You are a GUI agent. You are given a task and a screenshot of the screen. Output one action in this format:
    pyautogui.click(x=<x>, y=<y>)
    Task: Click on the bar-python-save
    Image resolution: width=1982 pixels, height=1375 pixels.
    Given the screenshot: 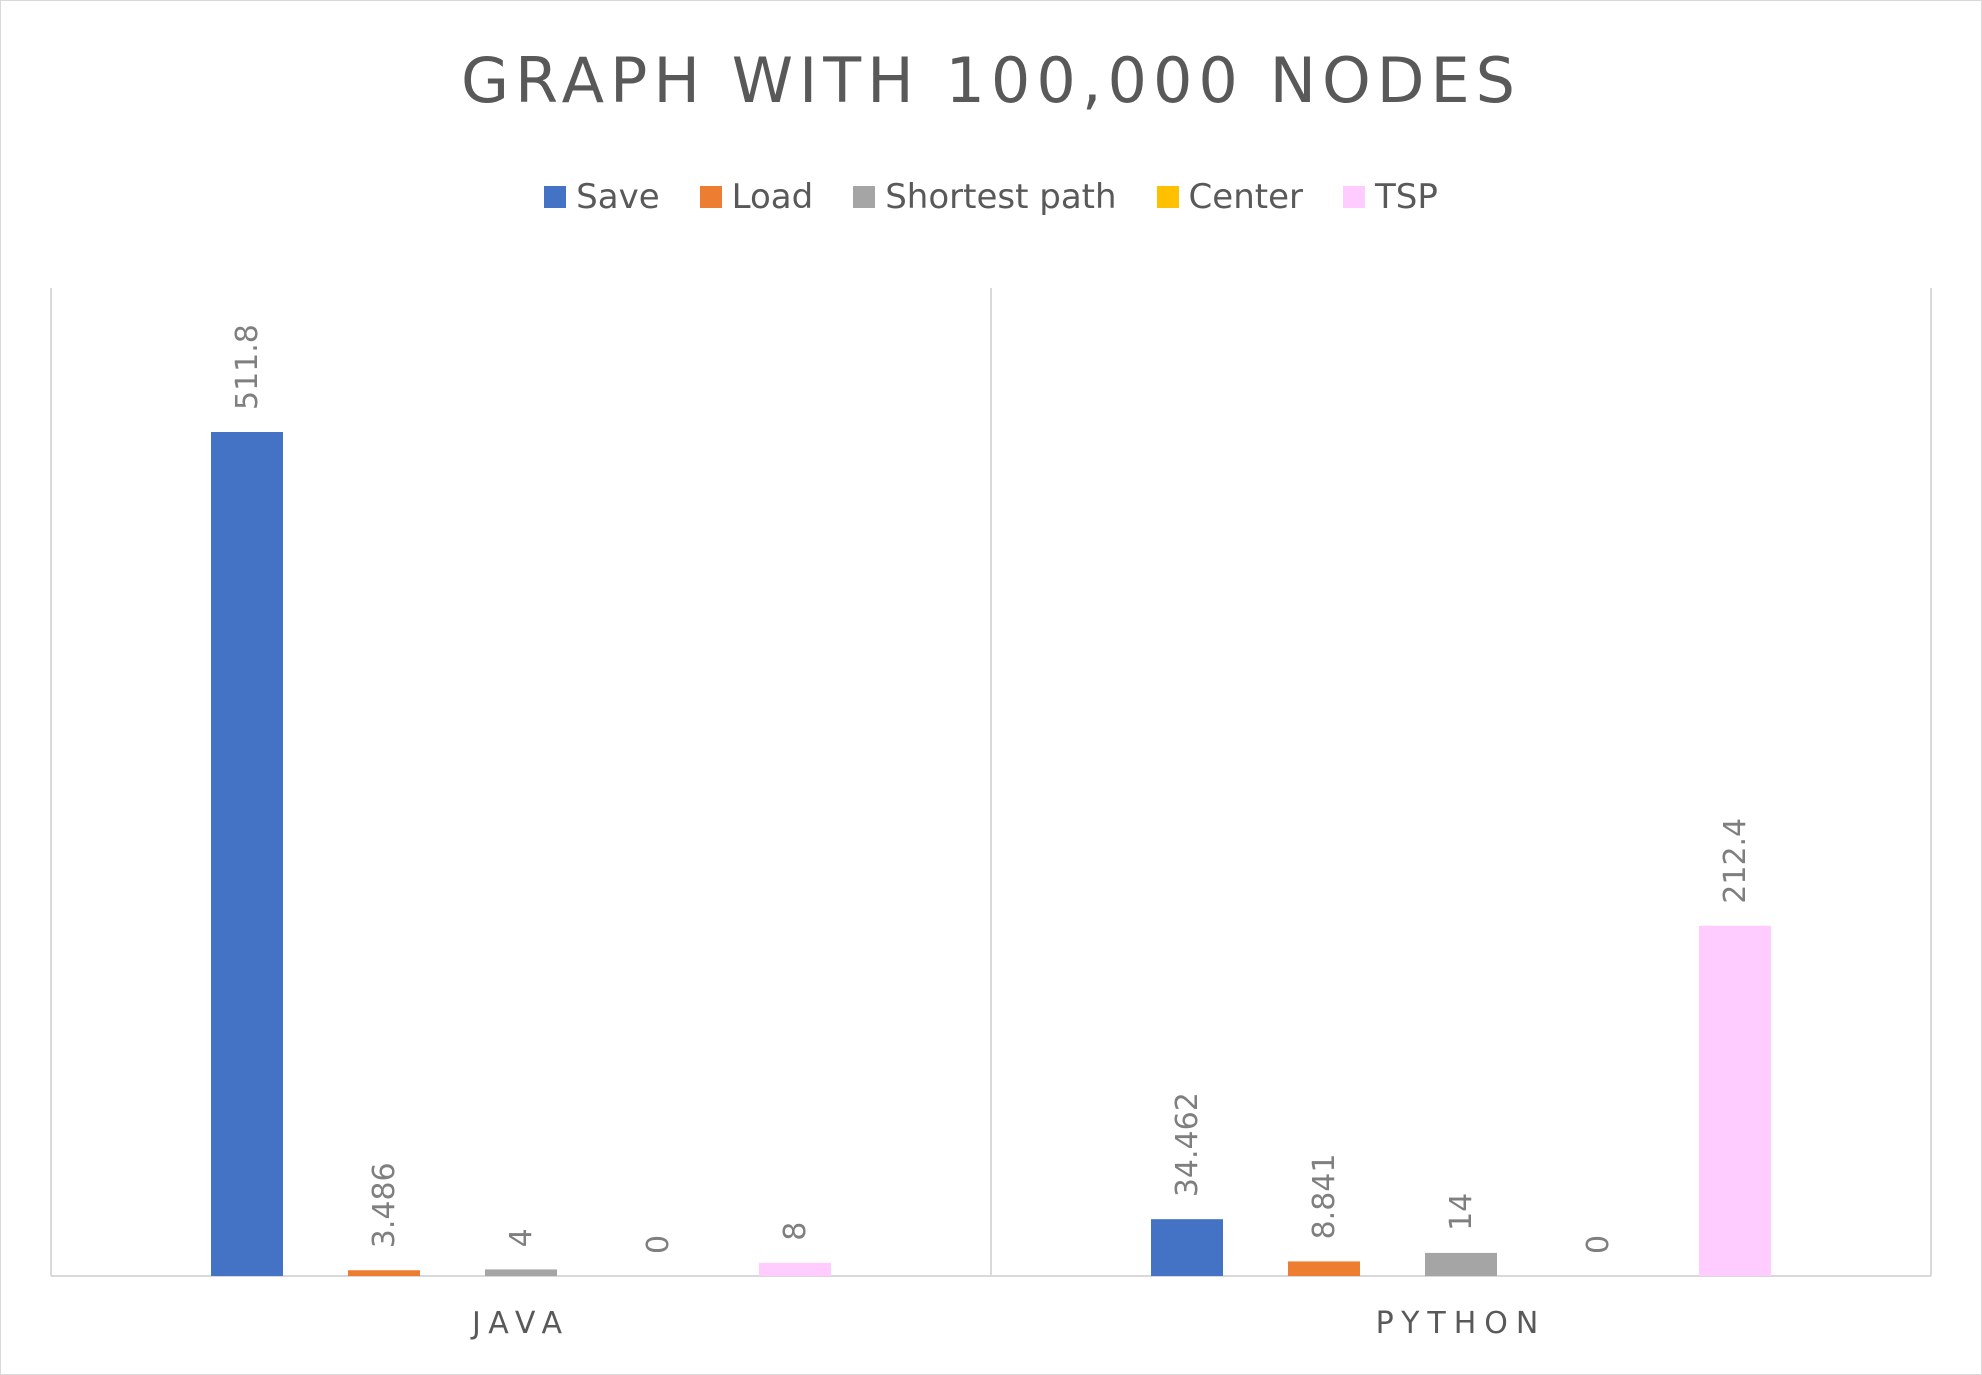 What is the action you would take?
    pyautogui.click(x=1187, y=1247)
    